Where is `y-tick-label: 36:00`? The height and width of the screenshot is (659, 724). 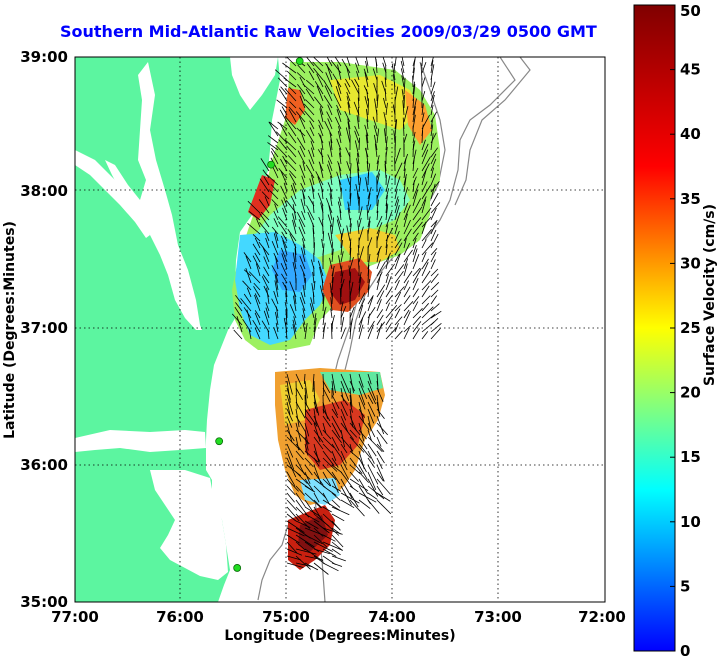
y-tick-label: 36:00 is located at coordinates (44, 465).